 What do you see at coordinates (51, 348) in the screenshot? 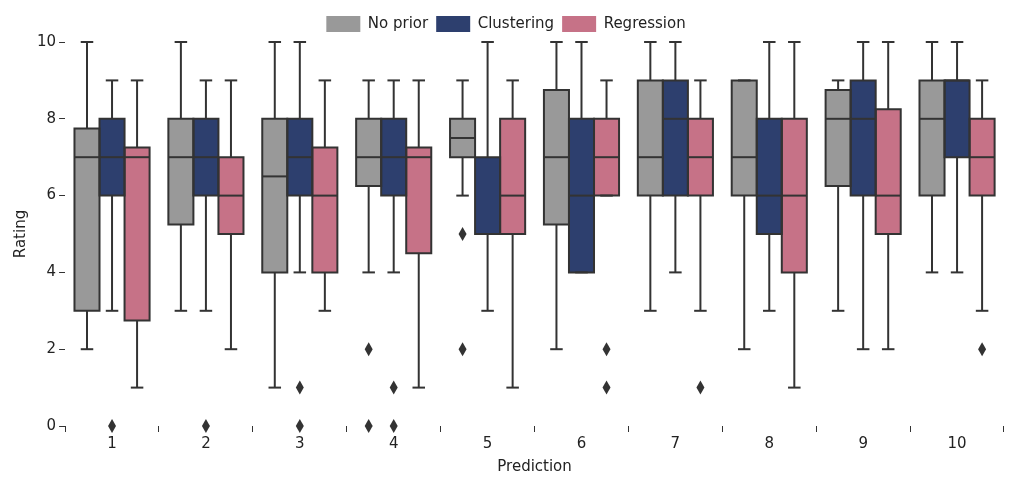
I see `y-tick-label: 2` at bounding box center [51, 348].